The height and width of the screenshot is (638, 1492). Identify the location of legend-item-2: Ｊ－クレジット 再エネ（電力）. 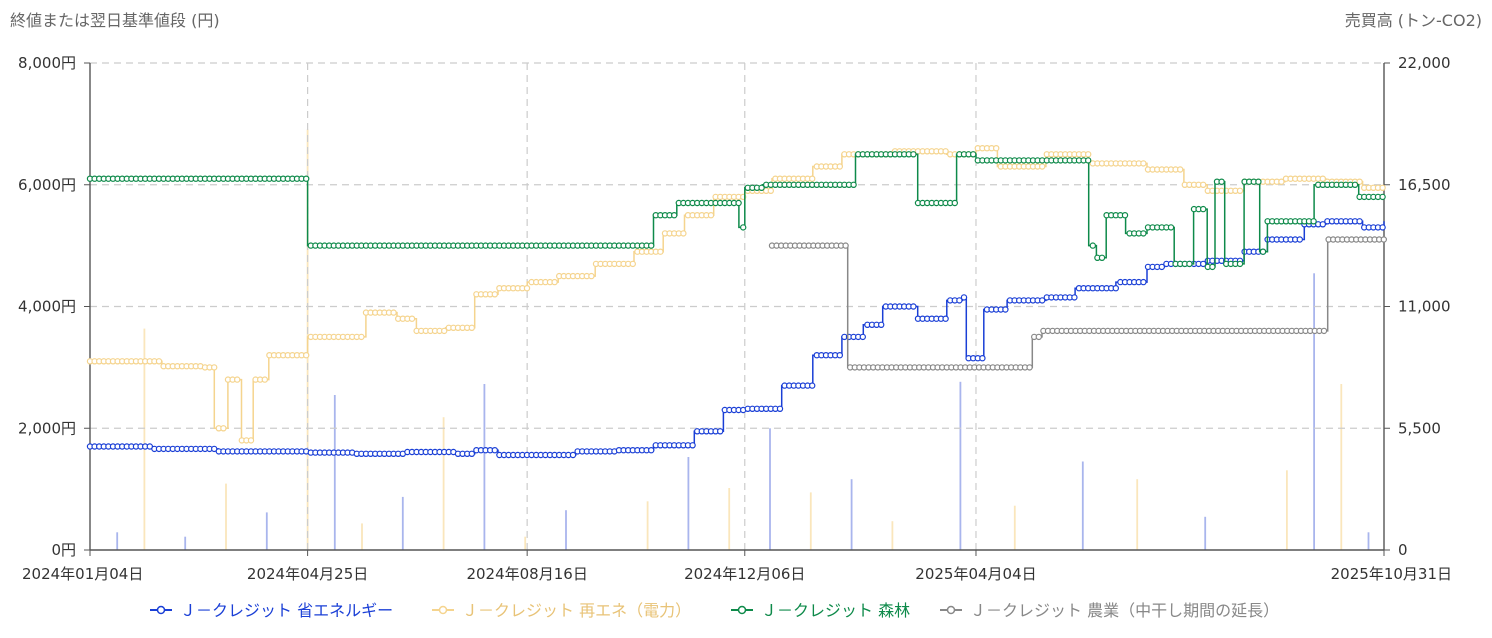
(561, 610).